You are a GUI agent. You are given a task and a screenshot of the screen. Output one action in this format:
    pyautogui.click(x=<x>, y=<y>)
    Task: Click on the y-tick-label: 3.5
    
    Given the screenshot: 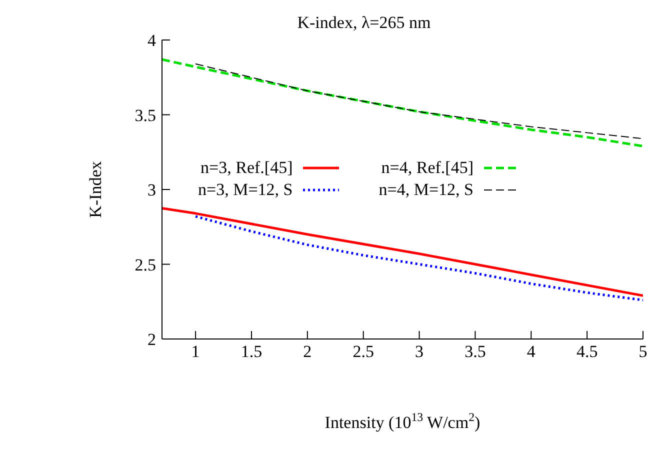 What is the action you would take?
    pyautogui.click(x=145, y=115)
    